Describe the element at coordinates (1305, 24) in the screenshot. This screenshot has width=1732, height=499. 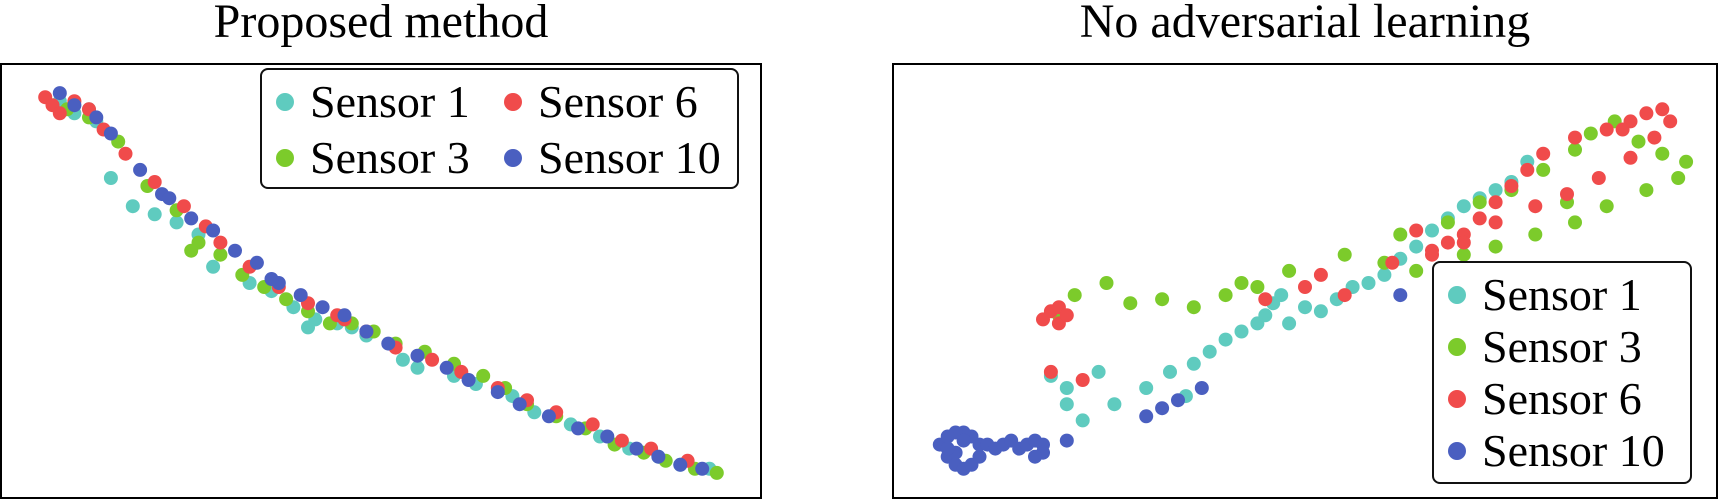
I see `chart-title: No adversarial learning` at that location.